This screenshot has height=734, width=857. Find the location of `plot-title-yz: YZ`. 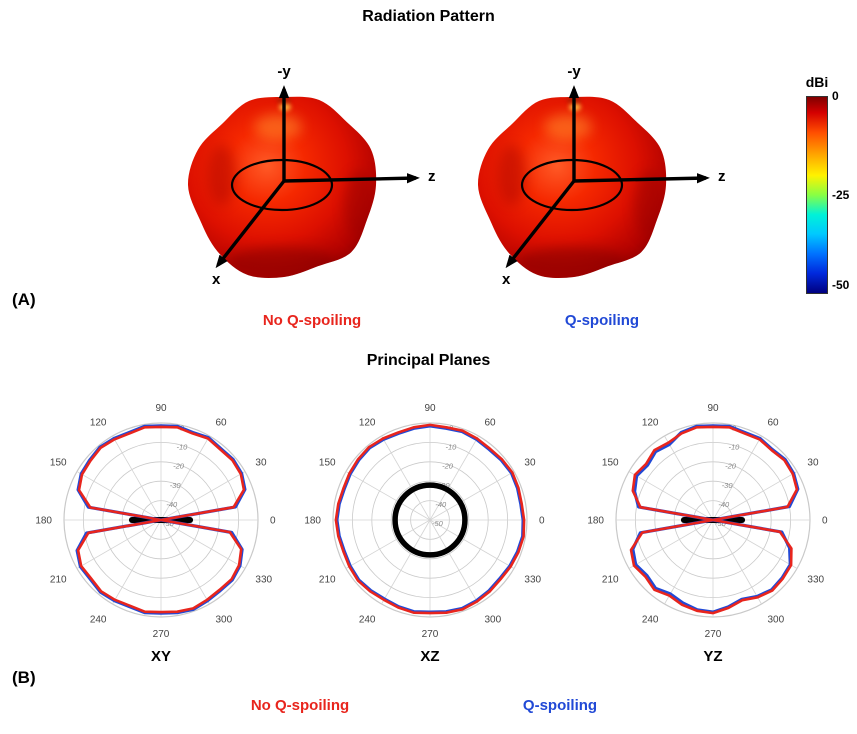

plot-title-yz: YZ is located at coordinates (713, 656).